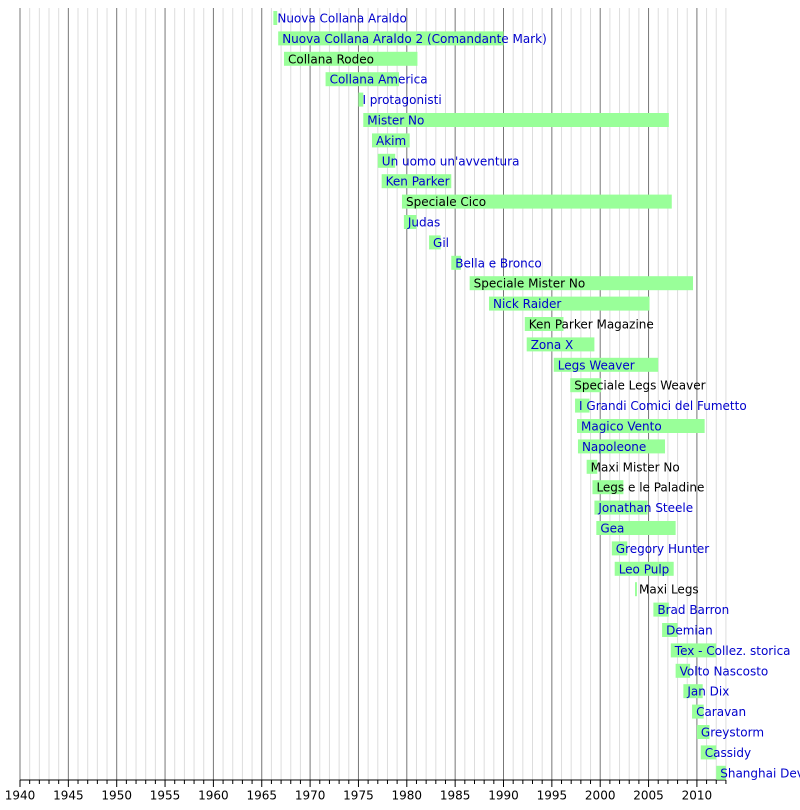 Image resolution: width=800 pixels, height=810 pixels. What do you see at coordinates (596, 365) in the screenshot?
I see `series-link: Legs Weaver` at bounding box center [596, 365].